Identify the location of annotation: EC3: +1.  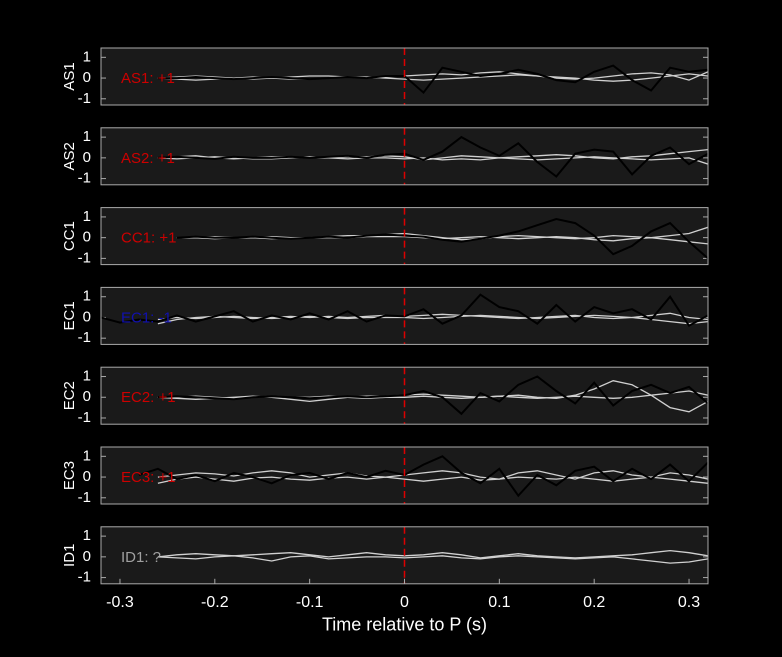
(148, 477).